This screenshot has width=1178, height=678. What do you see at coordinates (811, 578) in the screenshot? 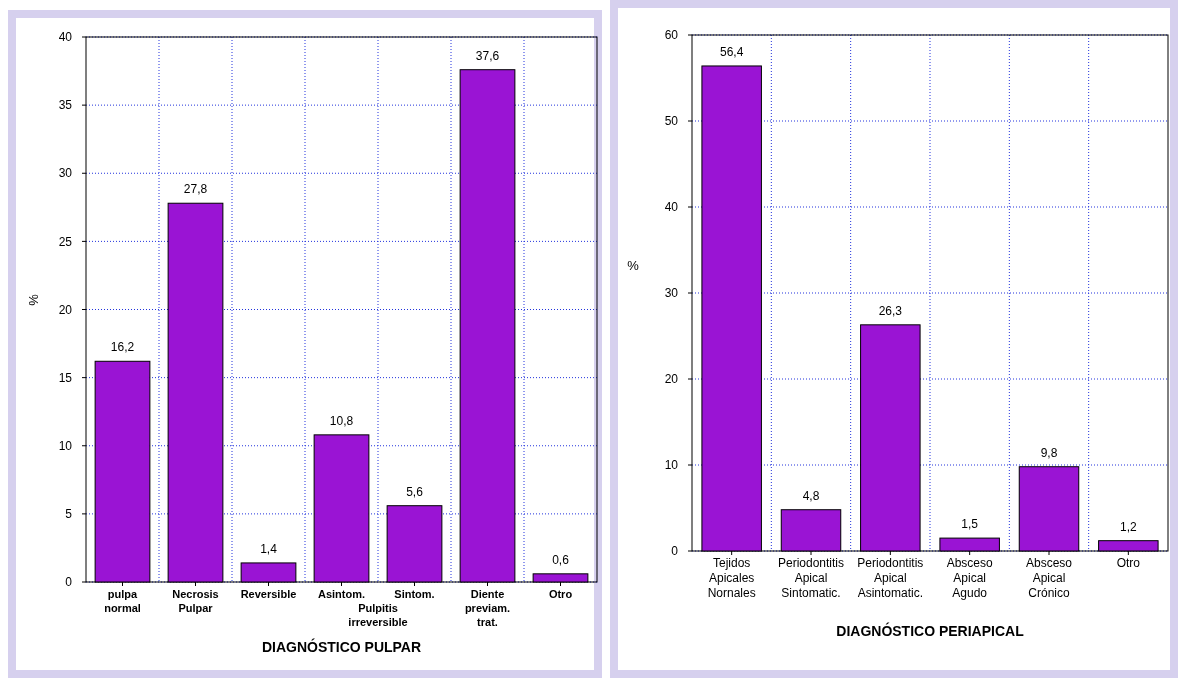
I see `x-tick-label: Periodontitis Apical Sintomatic.` at bounding box center [811, 578].